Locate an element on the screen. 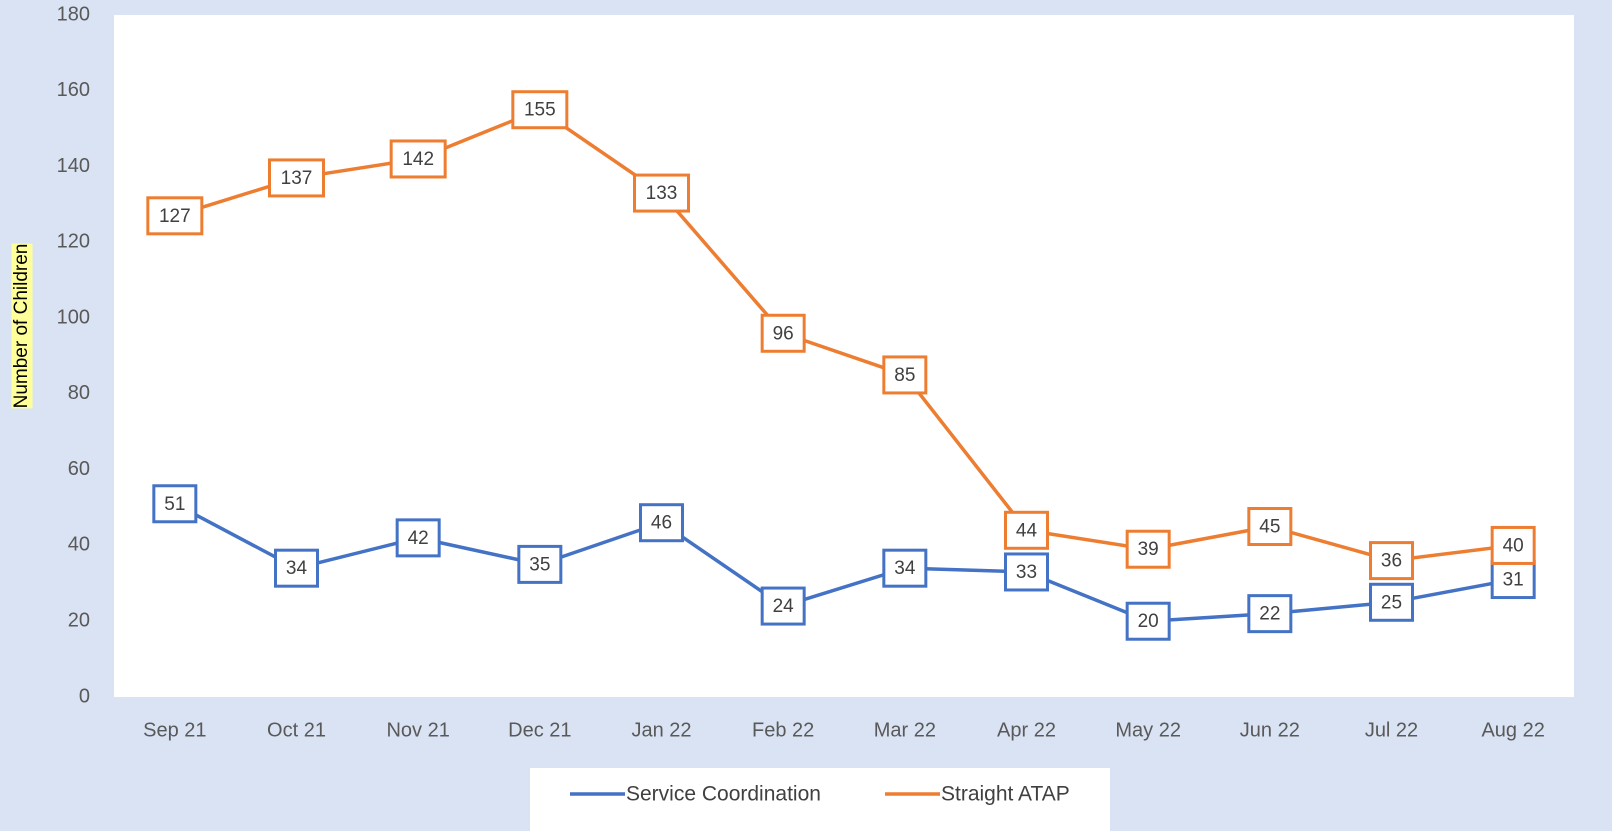  y-tick-label: 60 is located at coordinates (79, 469).